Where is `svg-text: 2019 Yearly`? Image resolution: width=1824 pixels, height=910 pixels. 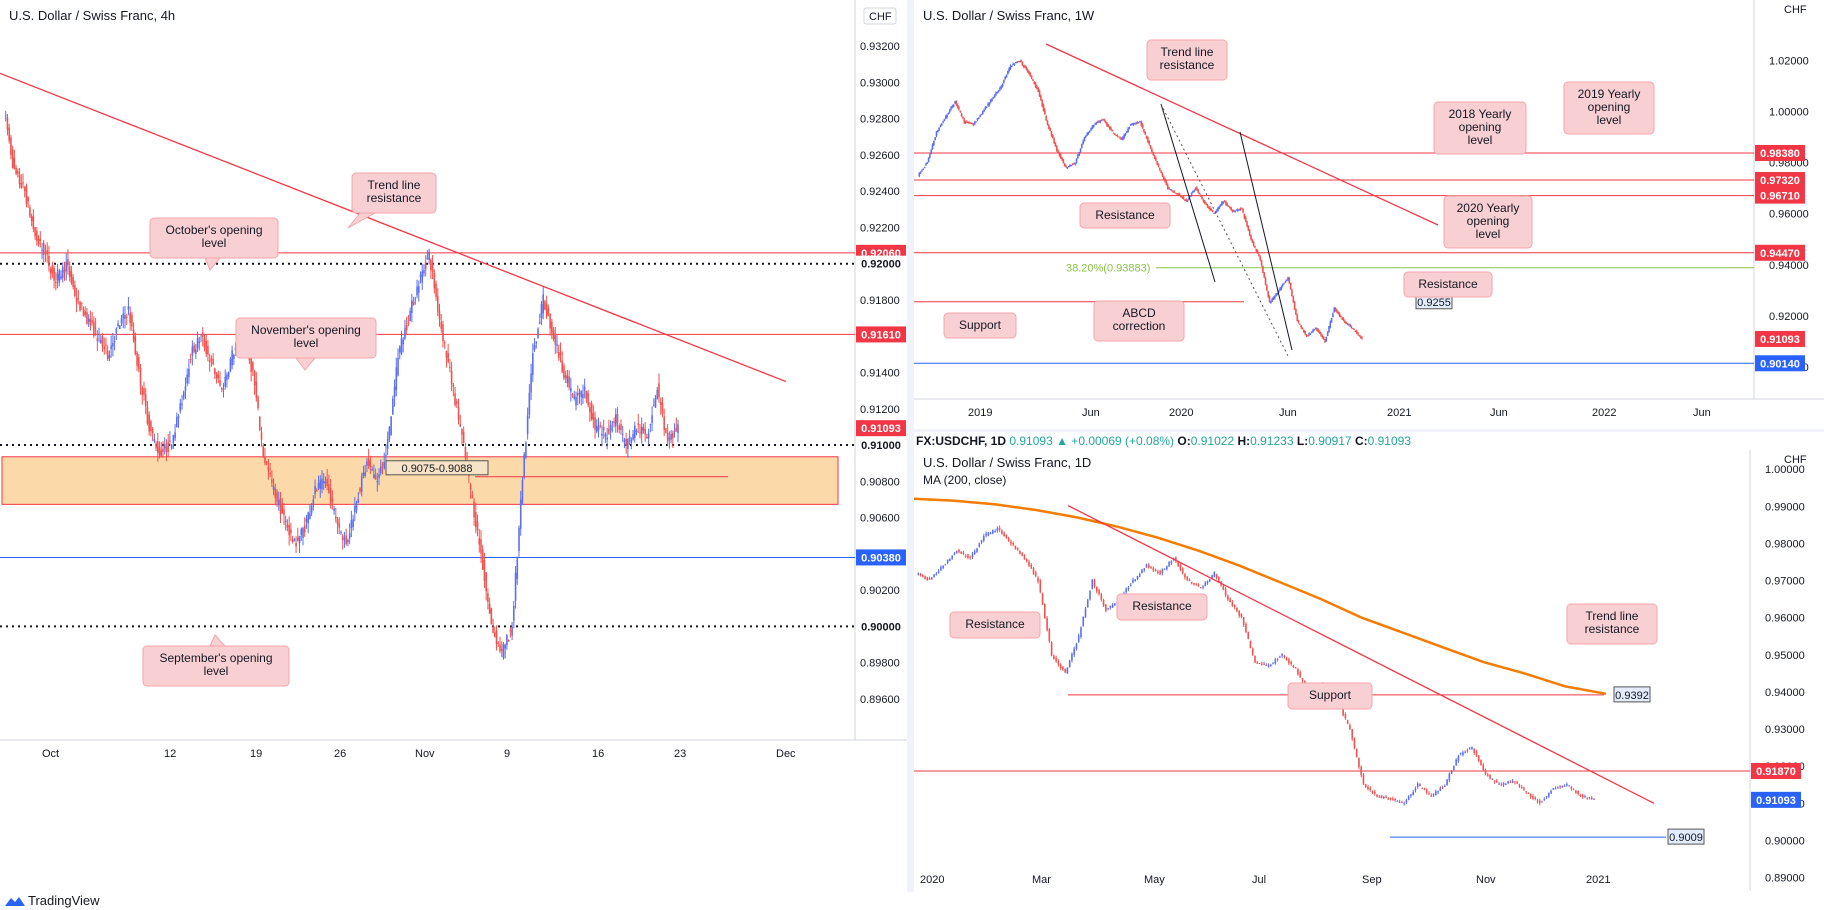
svg-text: 2019 Yearly is located at coordinates (1609, 94).